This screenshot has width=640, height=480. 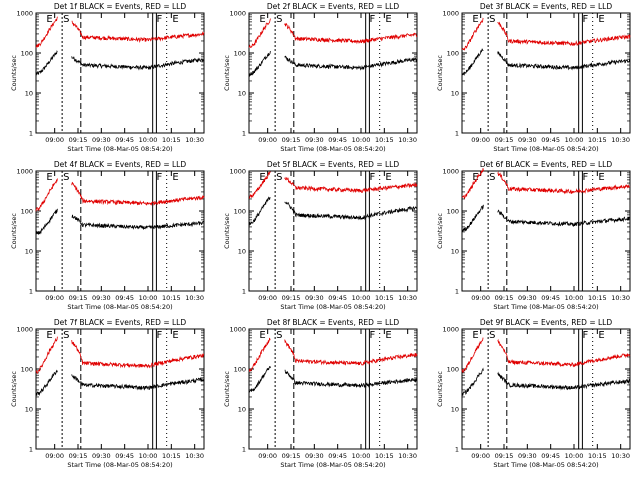 What do you see at coordinates (546, 164) in the screenshot?
I see `panel-title: Det 6f BLACK = Events, RED = LLD` at bounding box center [546, 164].